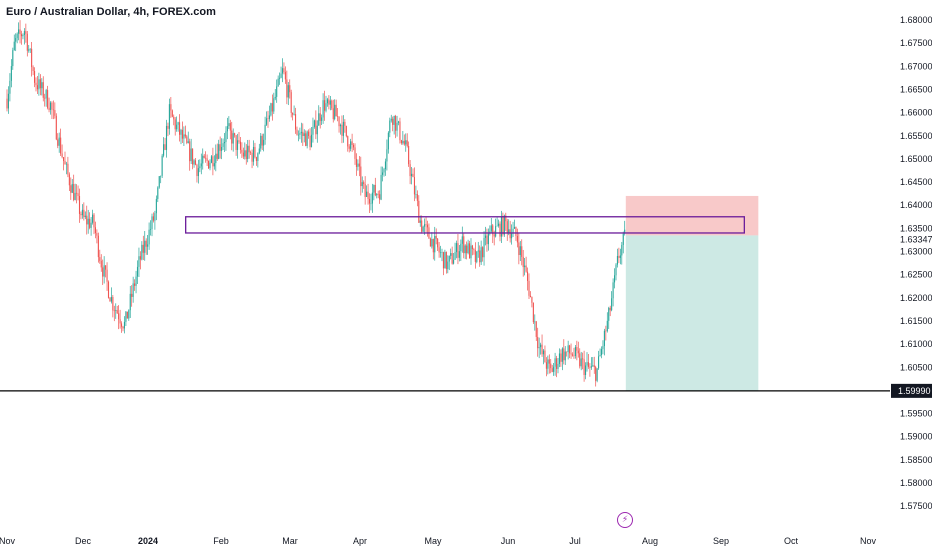 Image resolution: width=932 pixels, height=550 pixels. I want to click on supply-zone-rectangle, so click(465, 225).